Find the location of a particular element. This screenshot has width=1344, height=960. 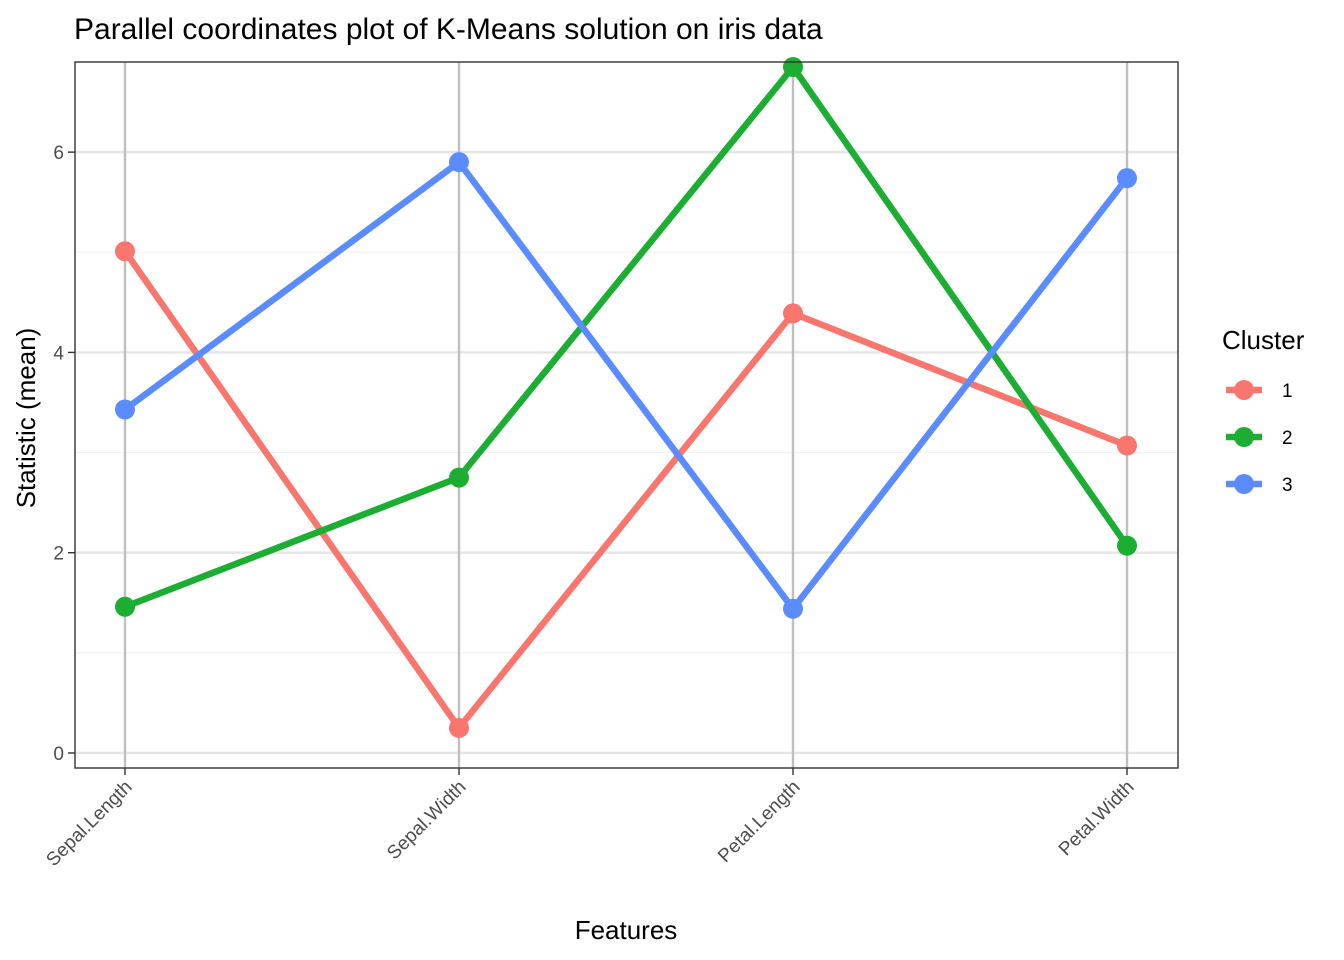

data-point-cluster-1-Sepal.Width is located at coordinates (459, 727).